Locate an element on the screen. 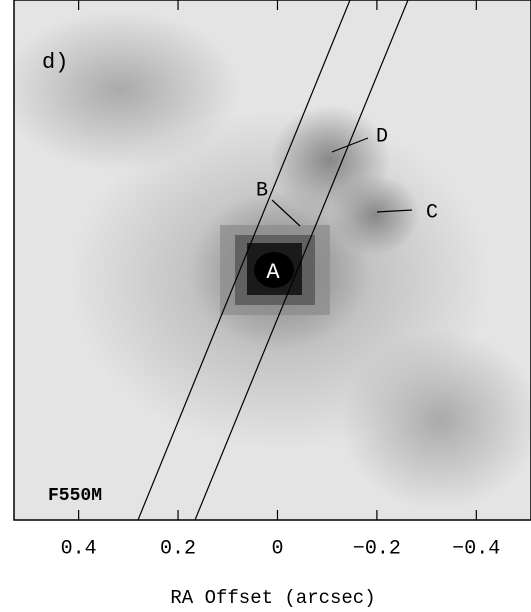 This screenshot has height=612, width=531. annotation: C is located at coordinates (432, 212).